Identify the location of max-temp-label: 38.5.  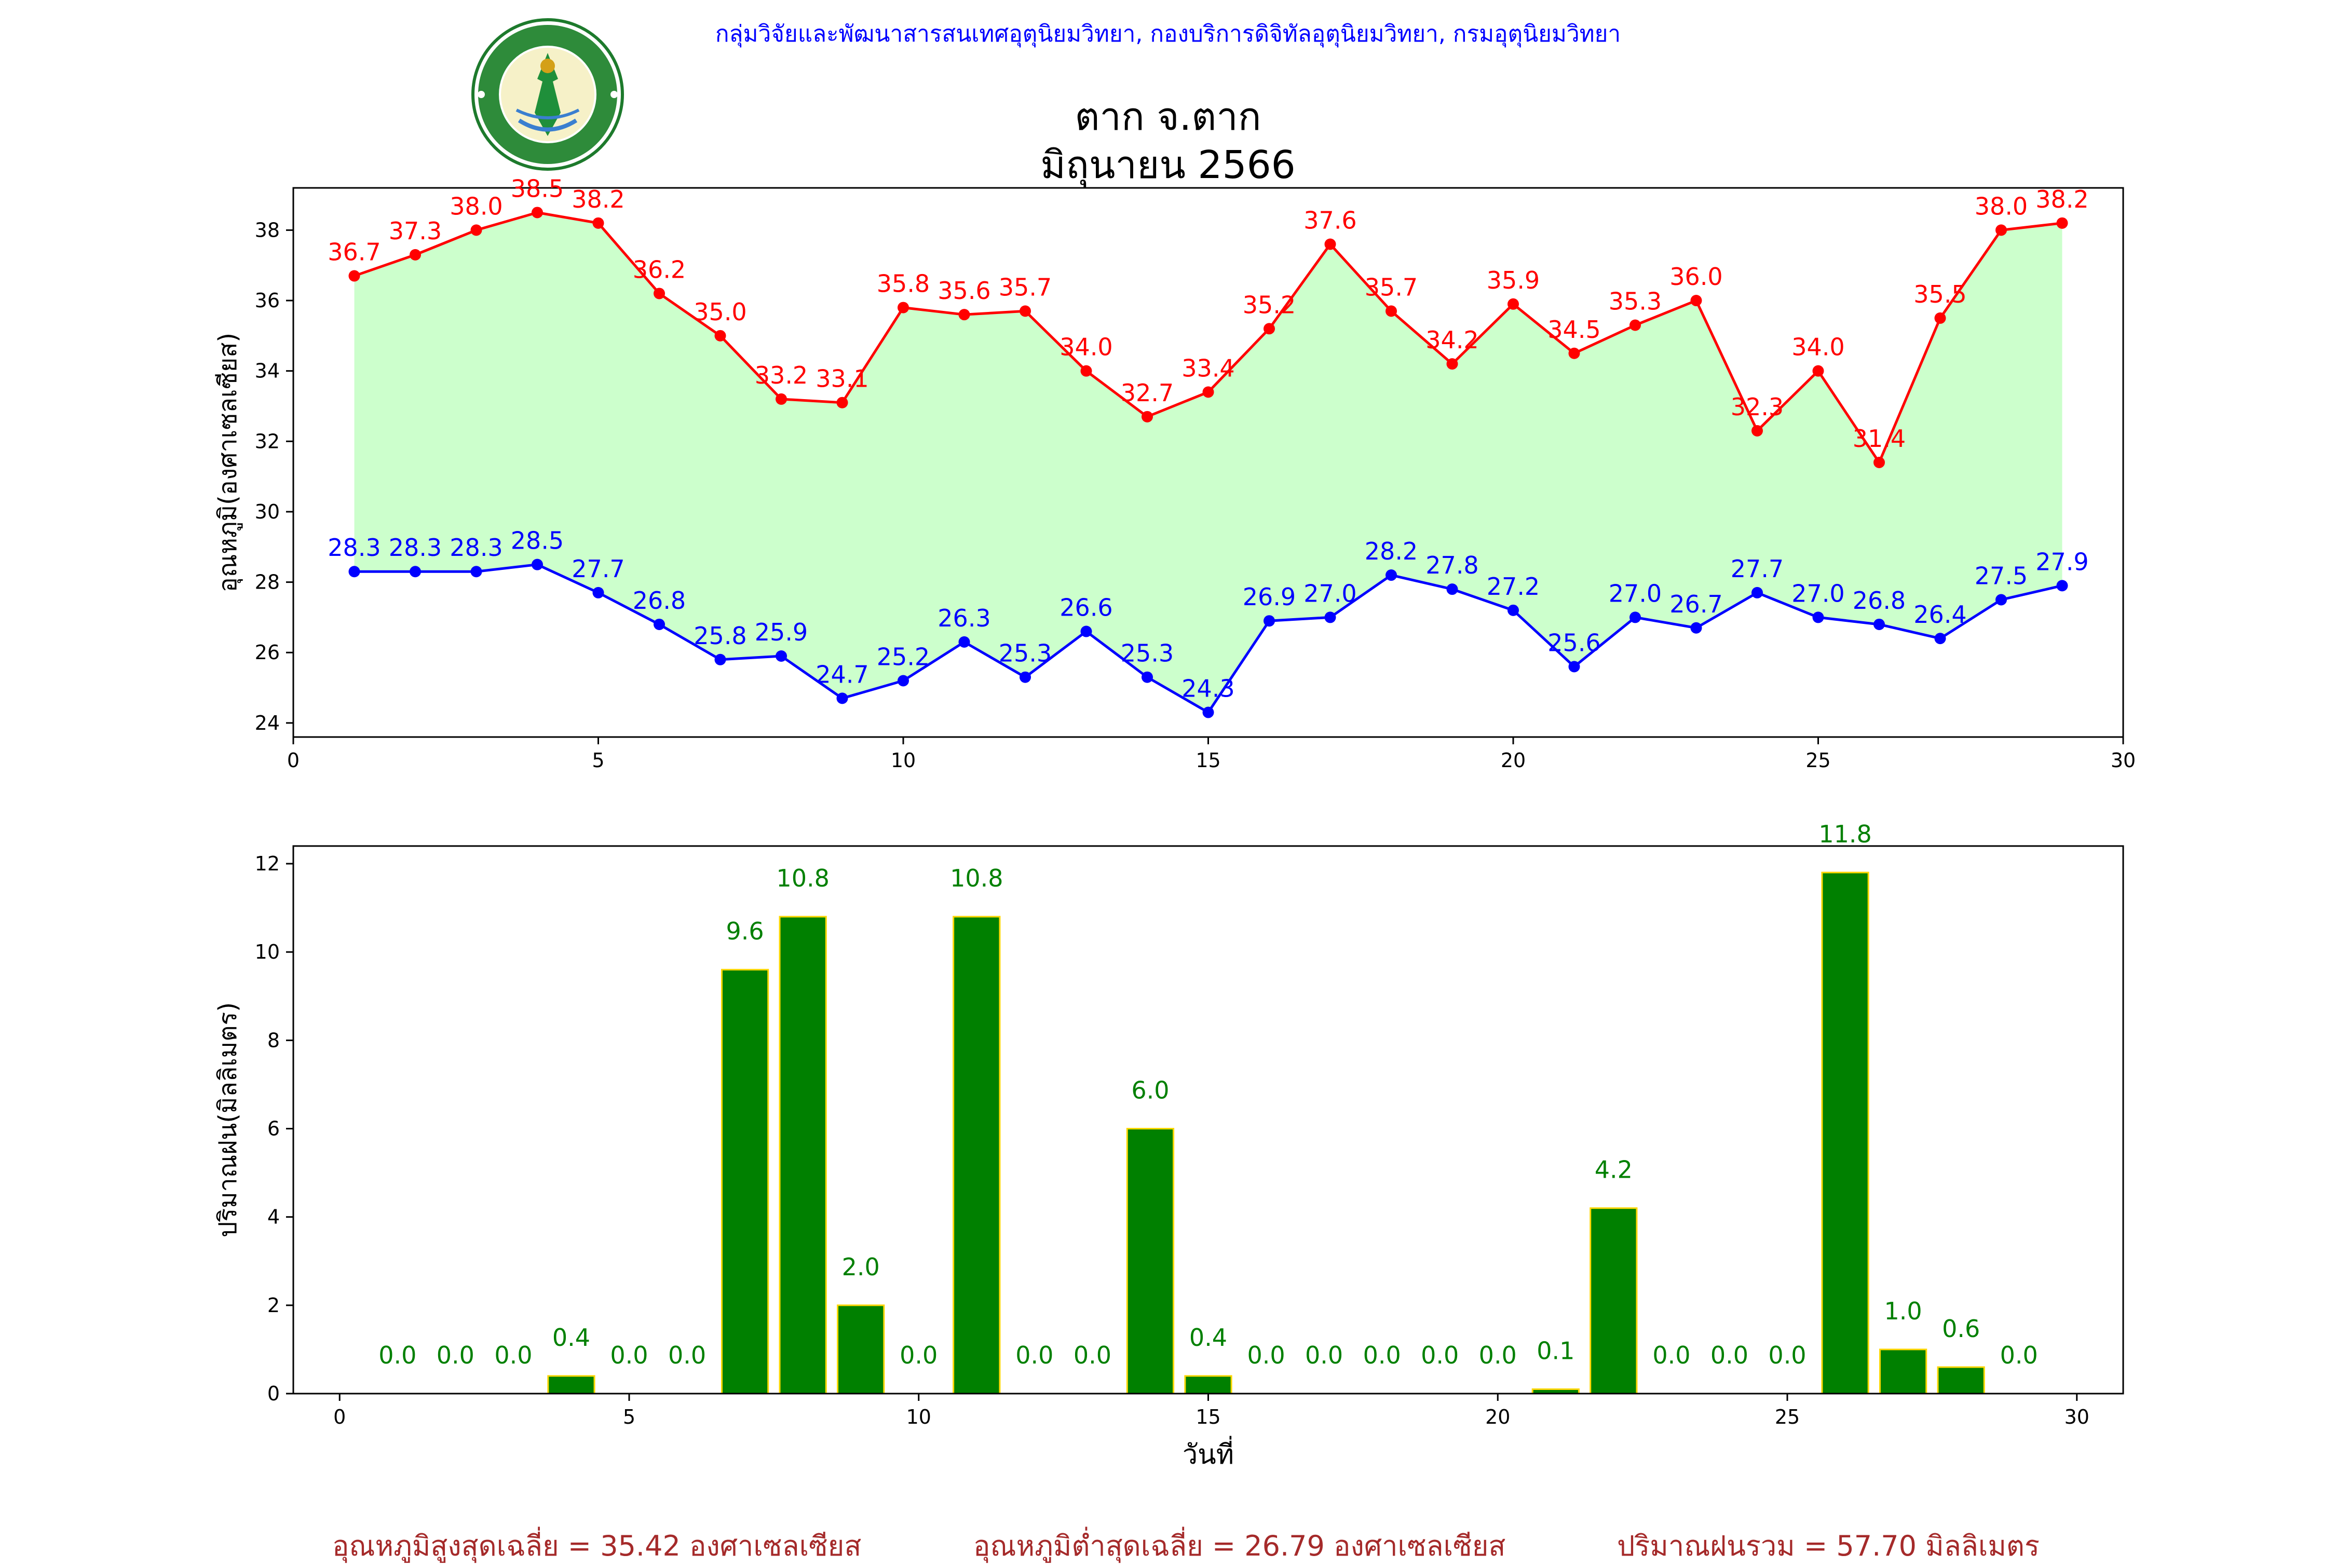
(537, 188).